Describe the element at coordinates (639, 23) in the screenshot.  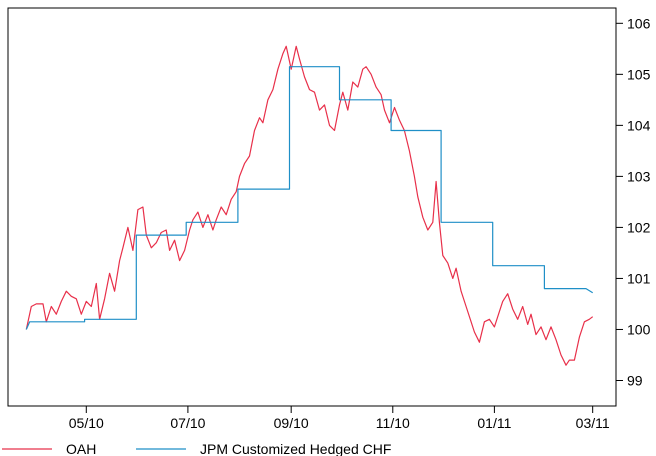
I see `y-tick-label: 106` at that location.